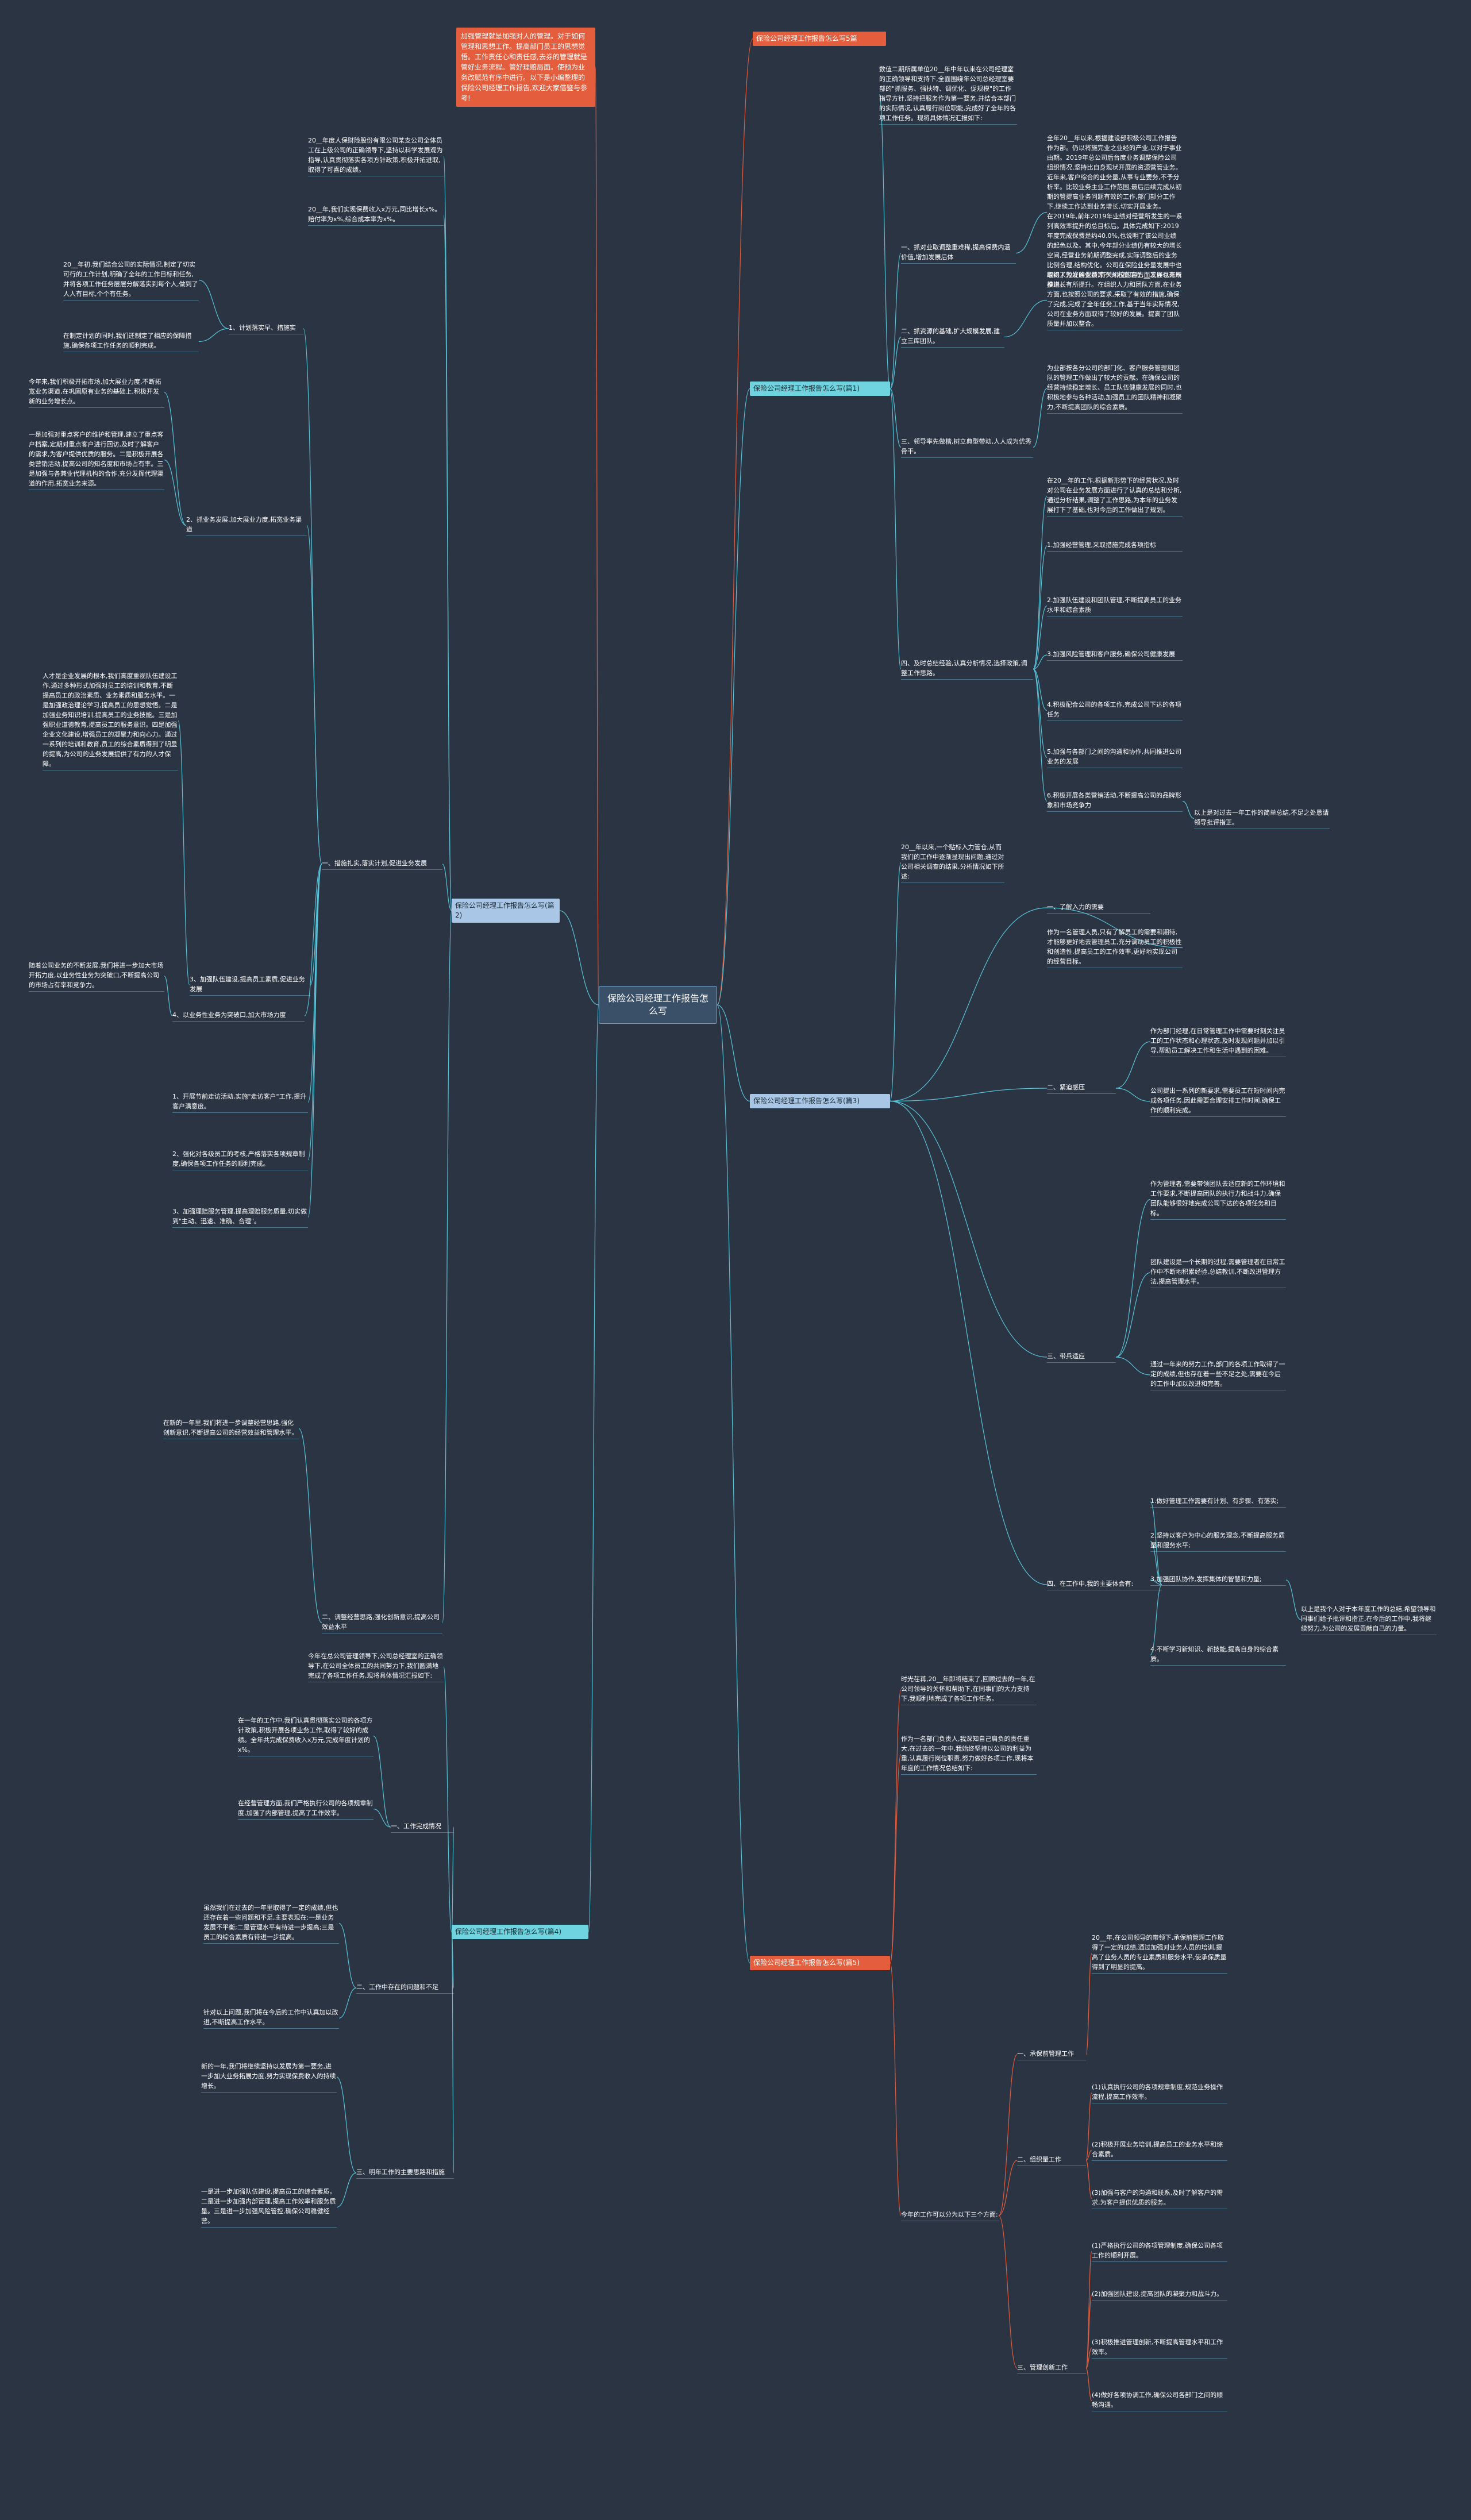  I want to click on r1-end: 以上是对过去一年工作的简单总结,不足之处恳请领导批评指正。, so click(1262, 818).